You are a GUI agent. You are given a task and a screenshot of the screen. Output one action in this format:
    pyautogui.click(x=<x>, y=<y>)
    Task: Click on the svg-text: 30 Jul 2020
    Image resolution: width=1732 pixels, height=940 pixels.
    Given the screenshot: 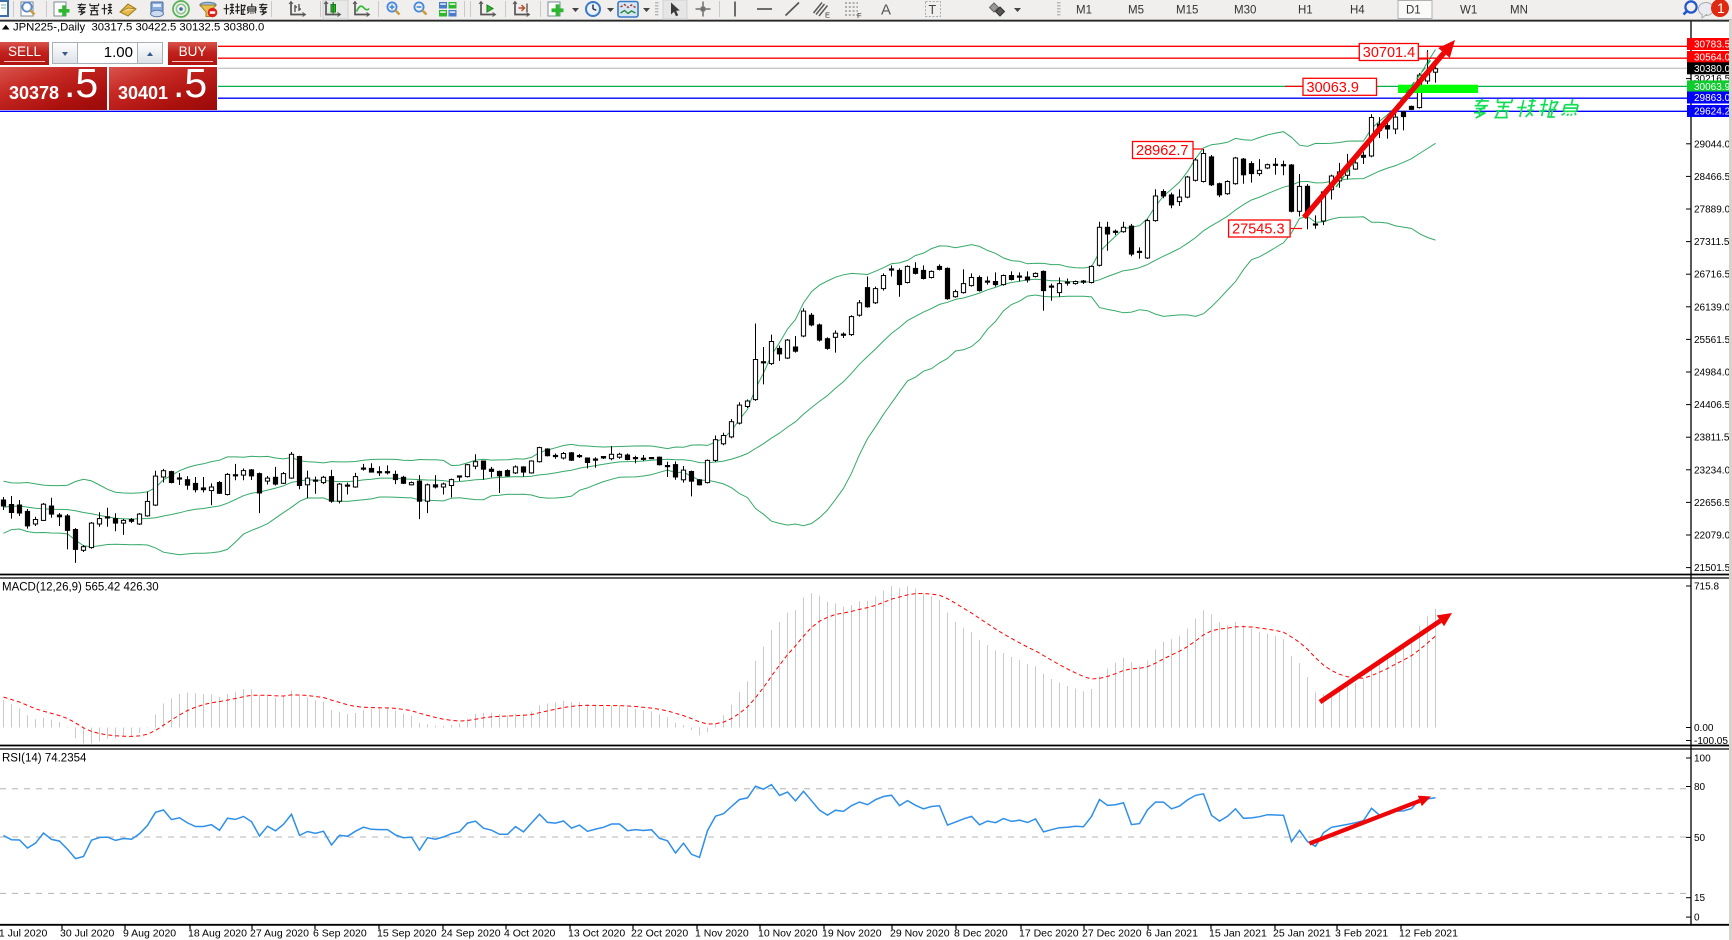 What is the action you would take?
    pyautogui.click(x=87, y=934)
    